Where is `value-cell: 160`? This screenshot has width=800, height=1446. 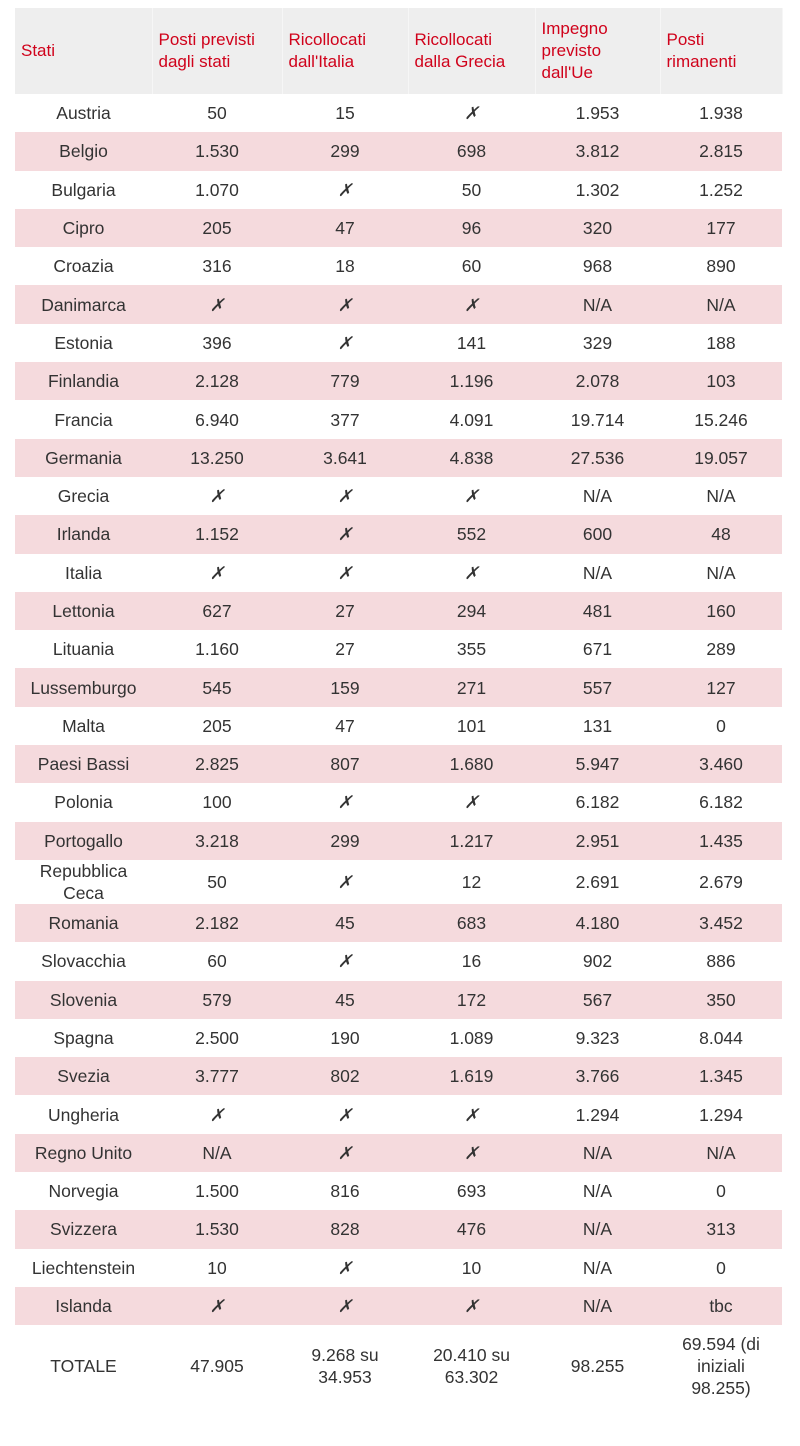
value-cell: 160 is located at coordinates (721, 611).